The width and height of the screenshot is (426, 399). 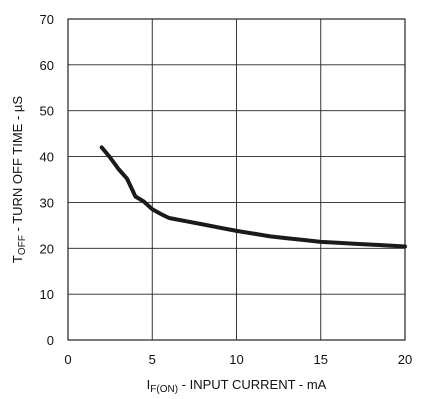 I want to click on y-tick-label: 30, so click(x=47, y=202).